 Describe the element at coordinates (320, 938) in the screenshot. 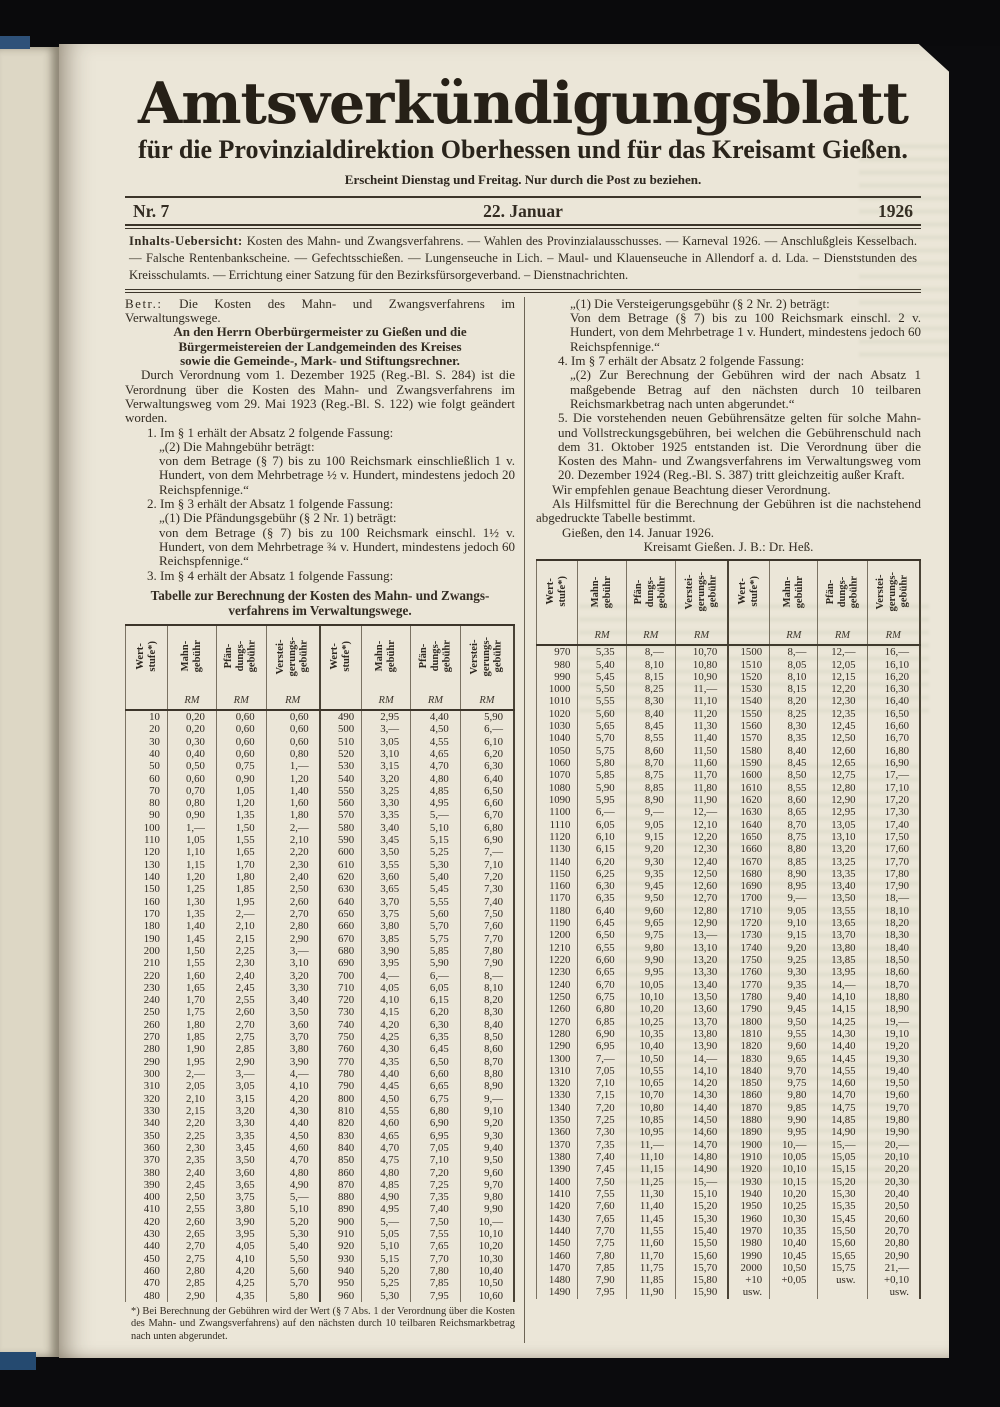

I see `table-row: 190 1,45 2,15 2,90 670 3,85 5,75 7,70` at that location.